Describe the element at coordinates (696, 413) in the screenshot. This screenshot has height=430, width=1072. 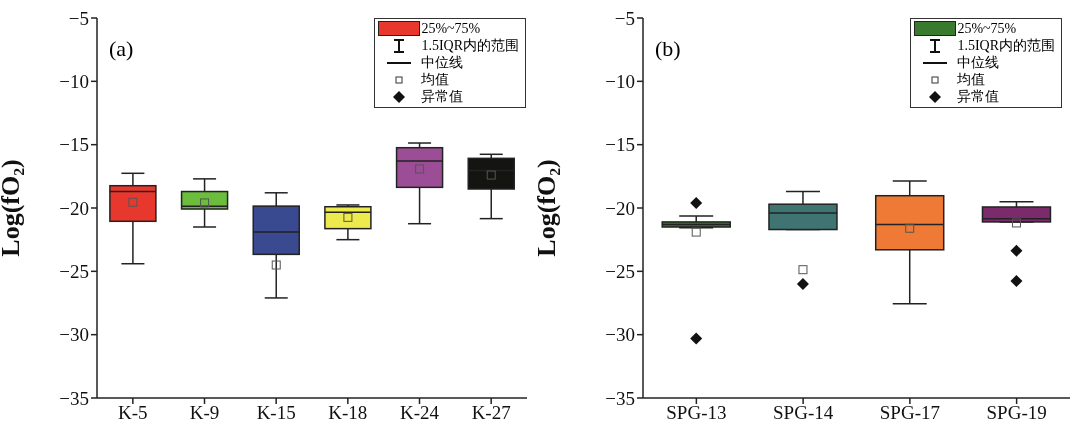
I see `x-tick-label: SPG-13` at that location.